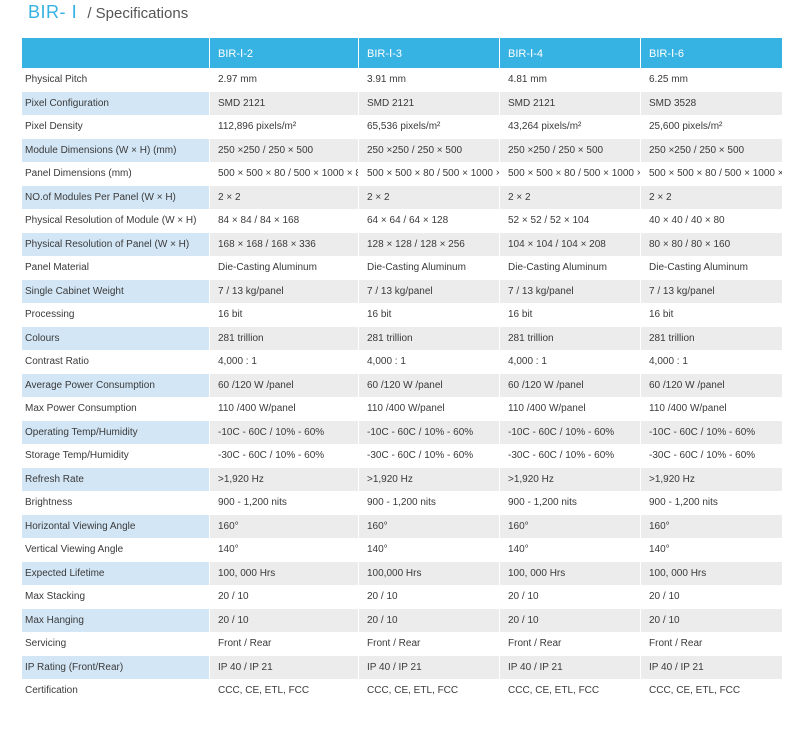 The width and height of the screenshot is (800, 751). I want to click on spec-value: 112,896 pixels/m², so click(283, 127).